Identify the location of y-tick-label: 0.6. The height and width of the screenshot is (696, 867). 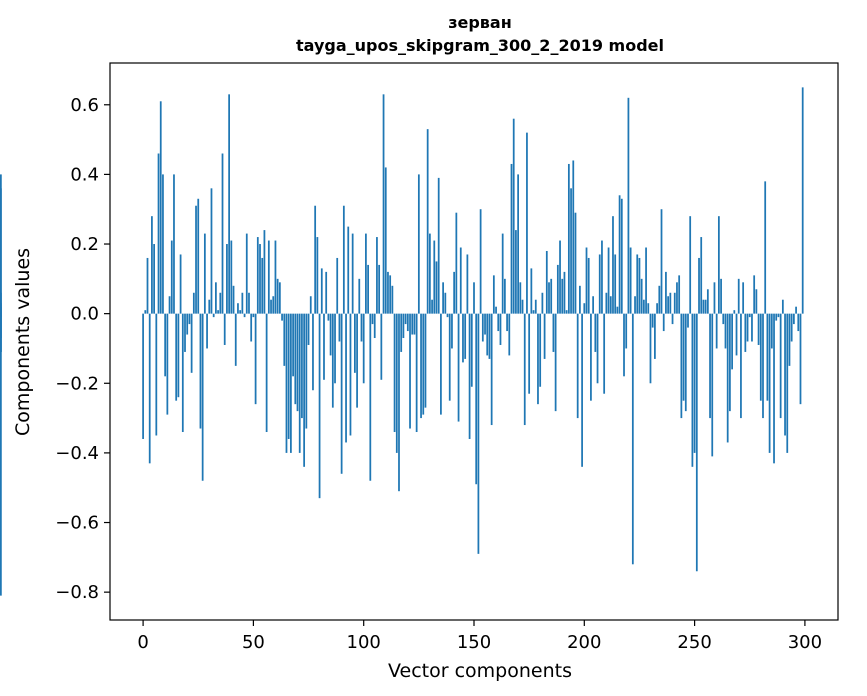
(84, 105).